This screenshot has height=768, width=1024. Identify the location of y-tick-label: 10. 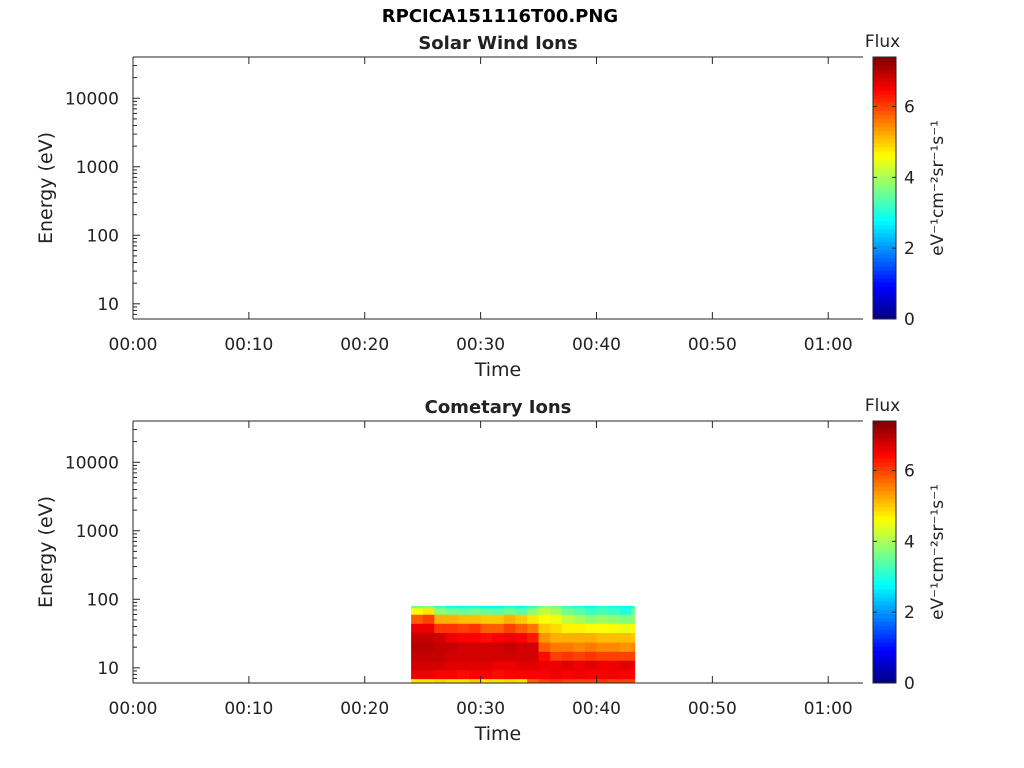
(108, 669).